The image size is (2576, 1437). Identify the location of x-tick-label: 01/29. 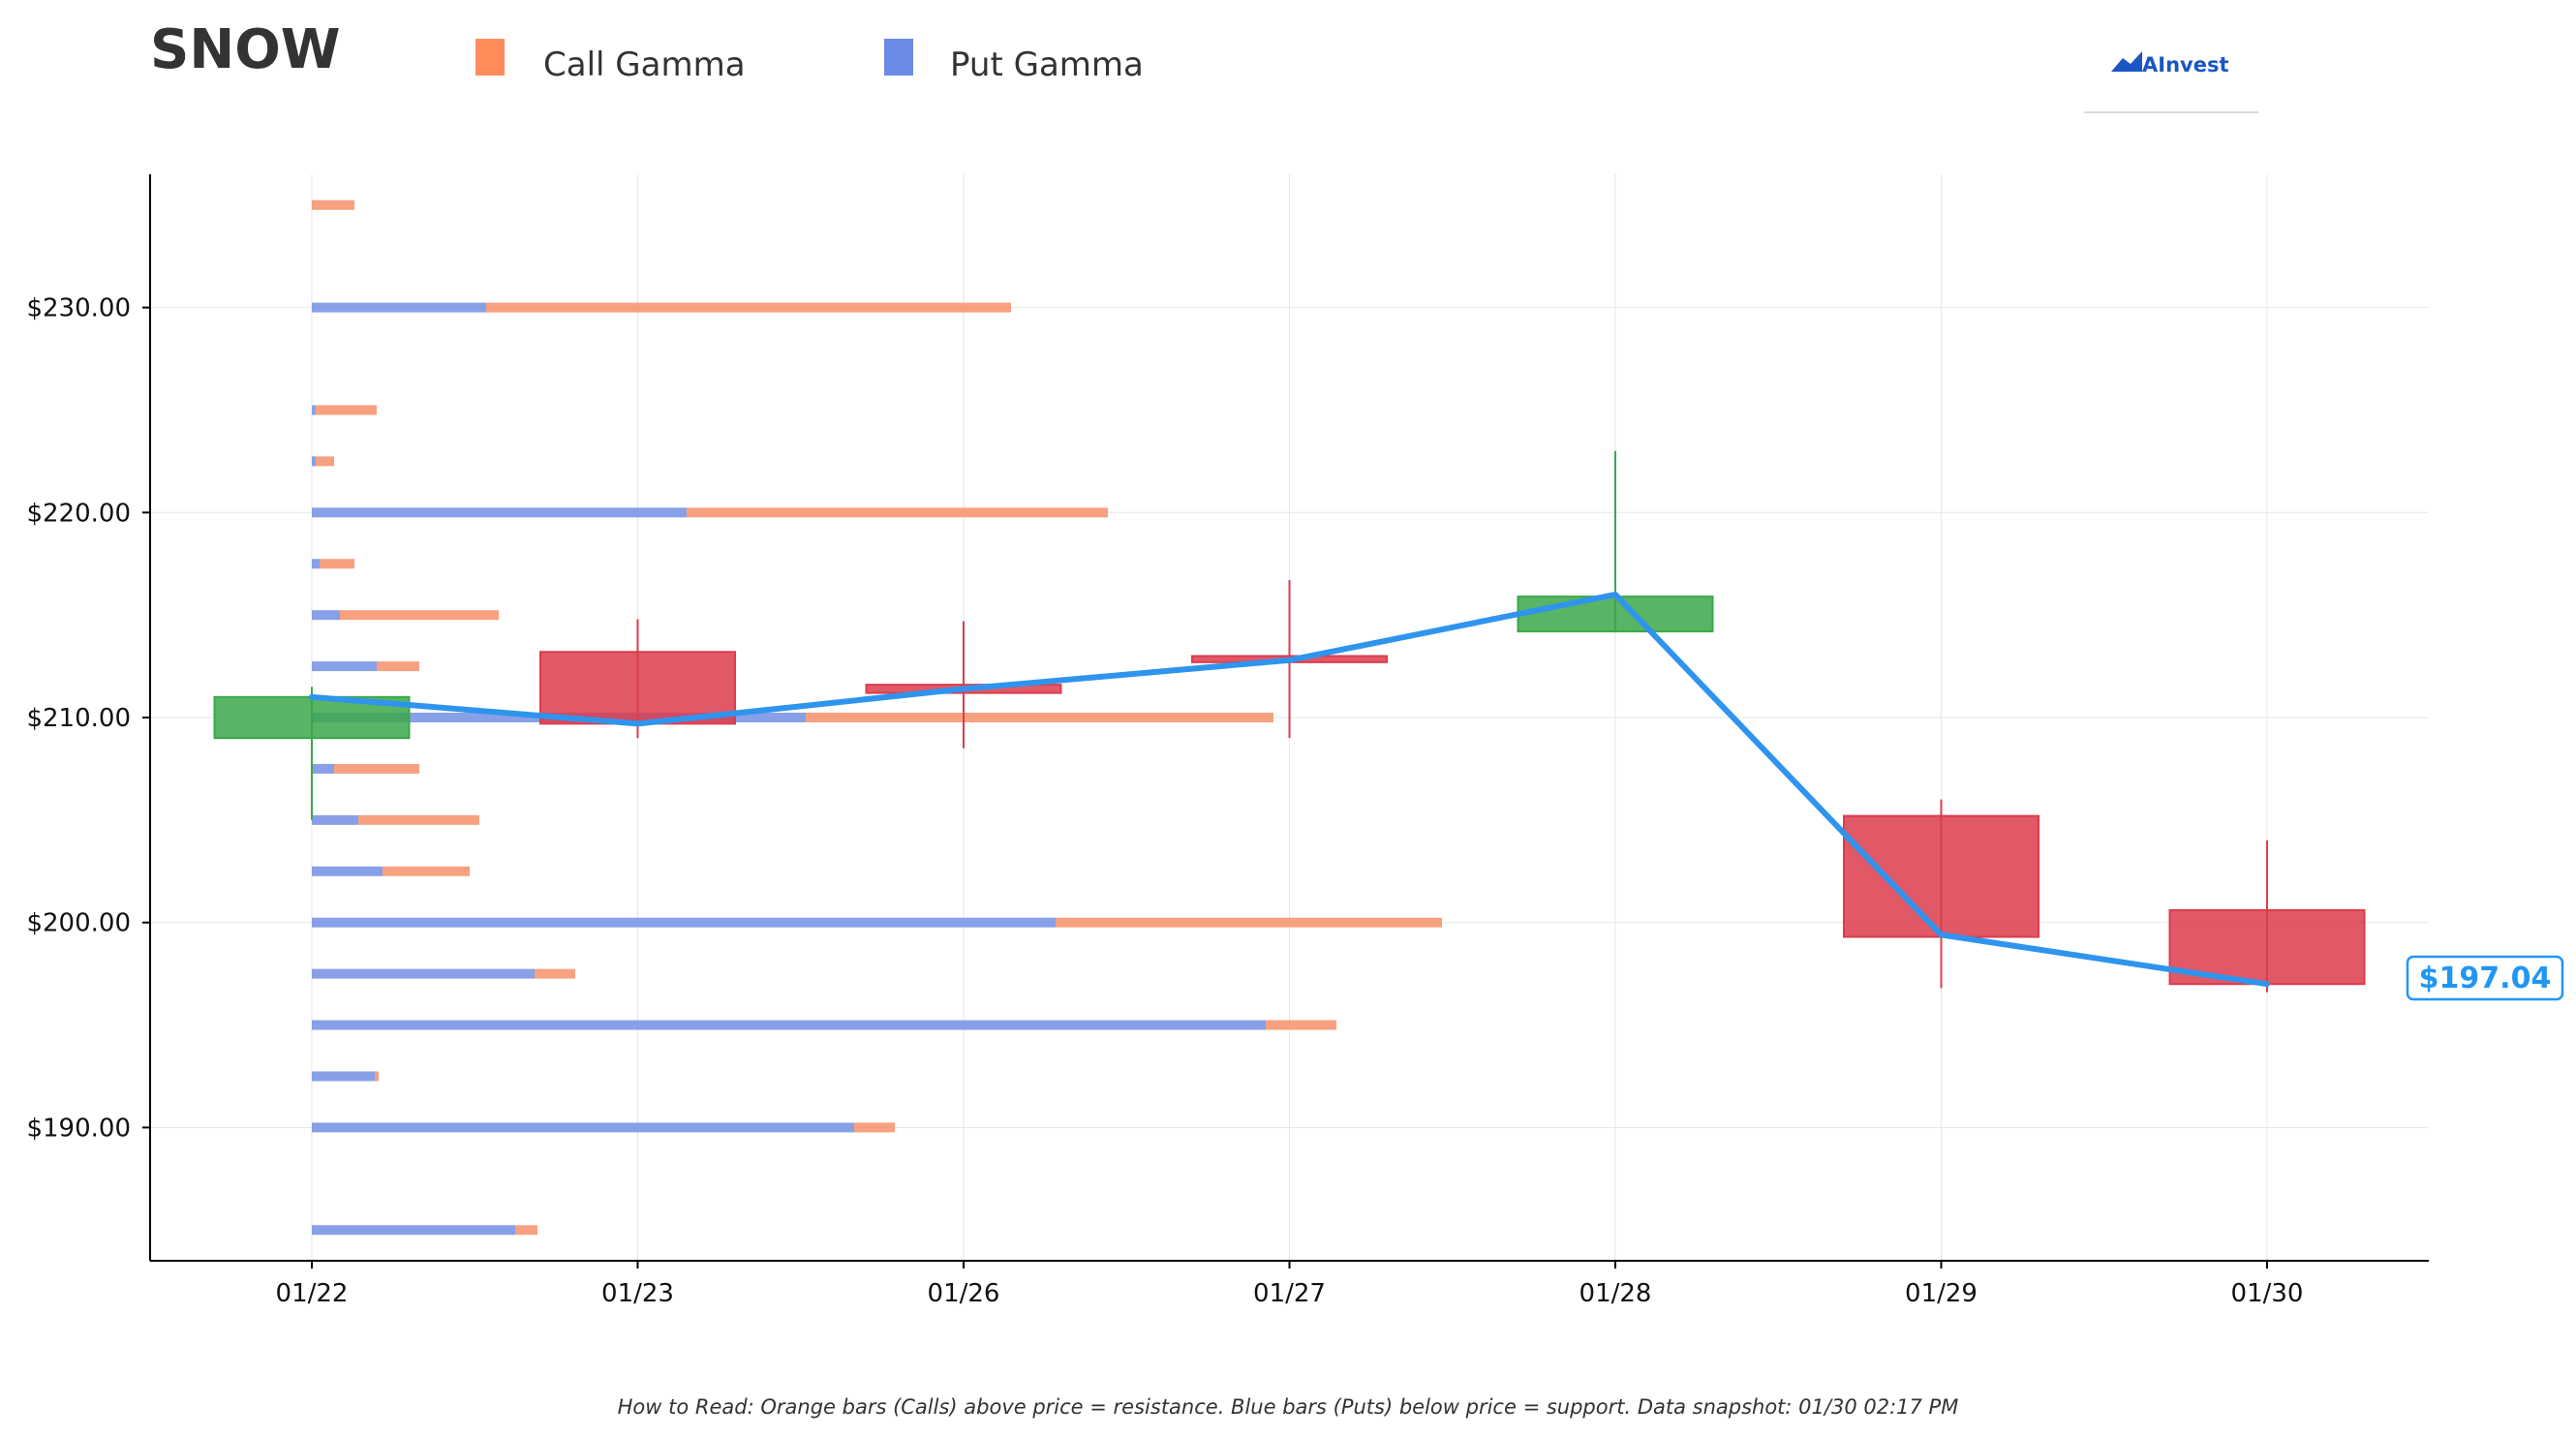
(1941, 1294).